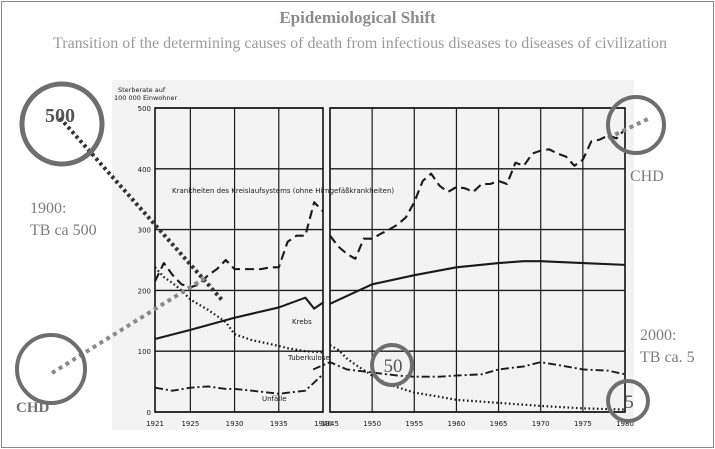  I want to click on circle-50-marker, so click(392, 365).